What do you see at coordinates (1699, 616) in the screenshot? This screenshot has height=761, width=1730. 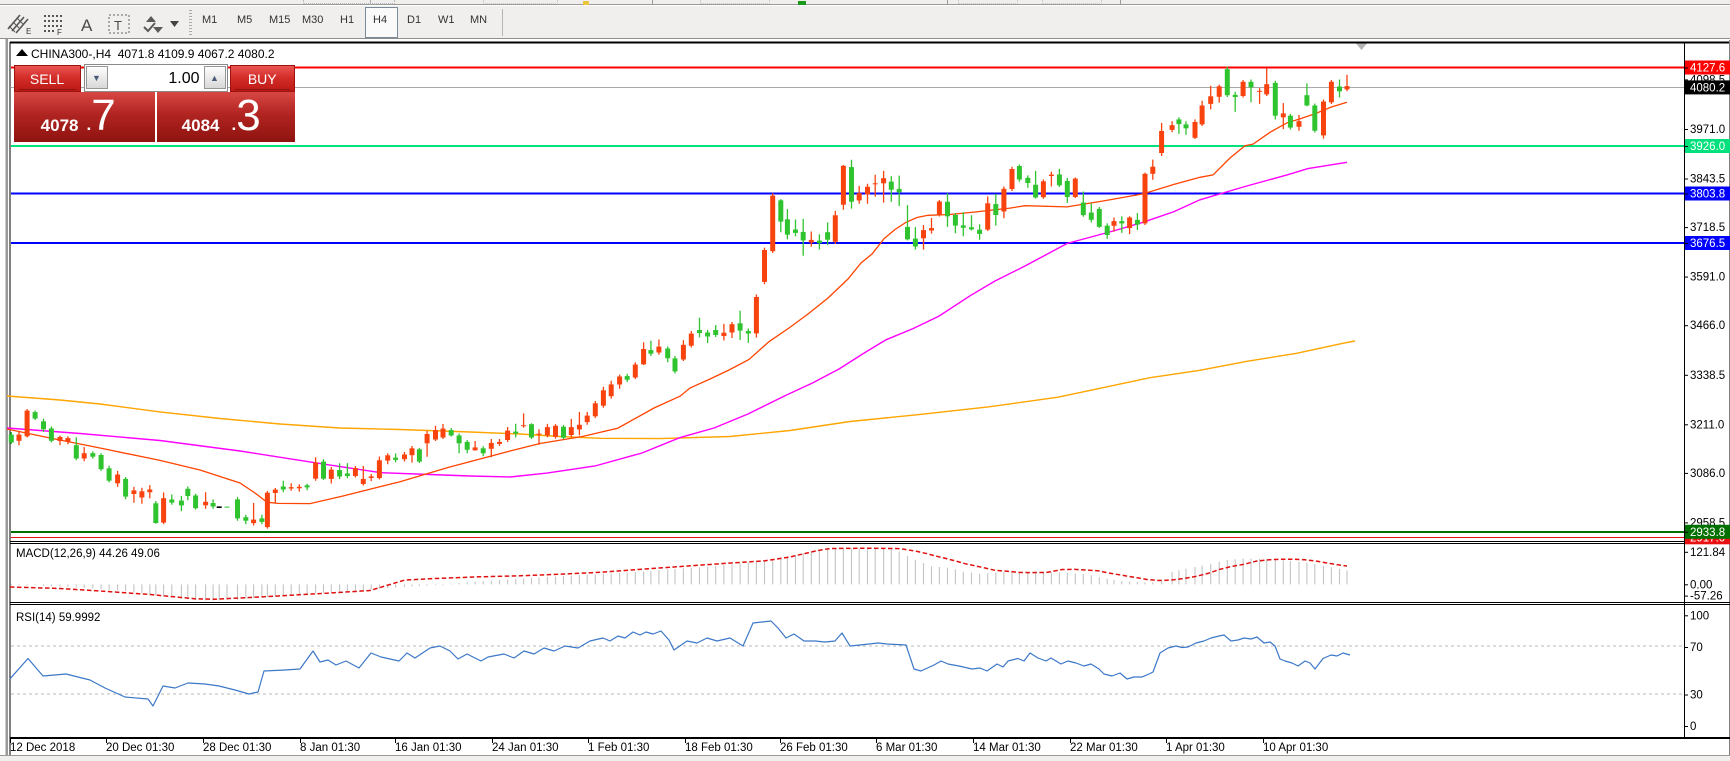 I see `svg-text: 100` at bounding box center [1699, 616].